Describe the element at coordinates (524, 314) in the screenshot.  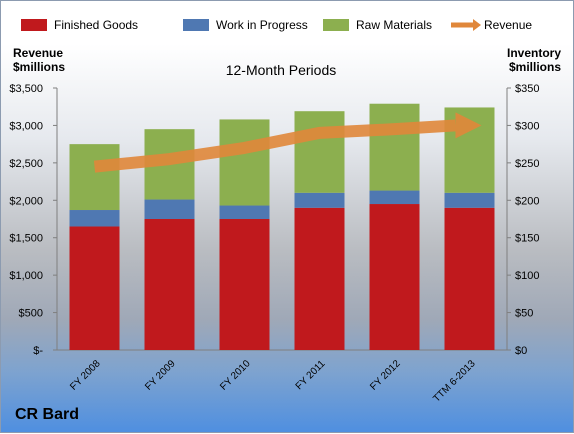
I see `right-tick-label: $50` at that location.